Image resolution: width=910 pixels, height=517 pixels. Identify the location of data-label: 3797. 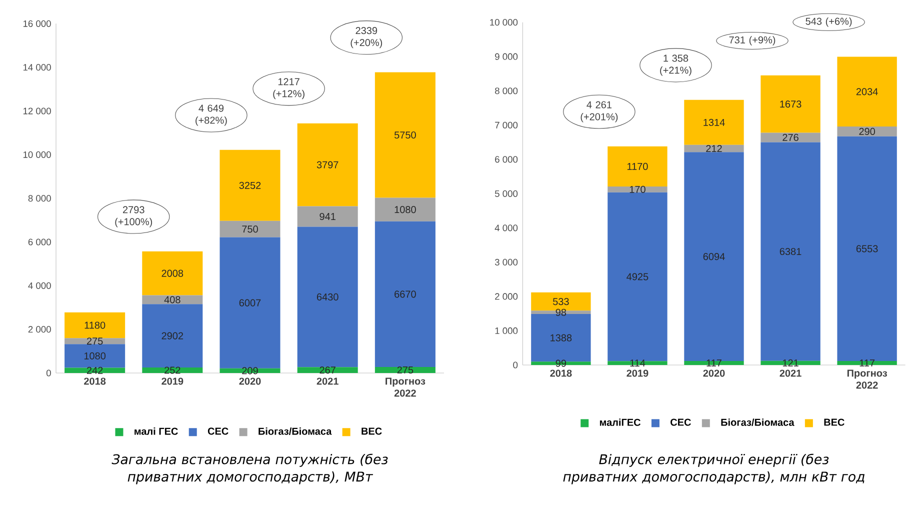
(327, 164).